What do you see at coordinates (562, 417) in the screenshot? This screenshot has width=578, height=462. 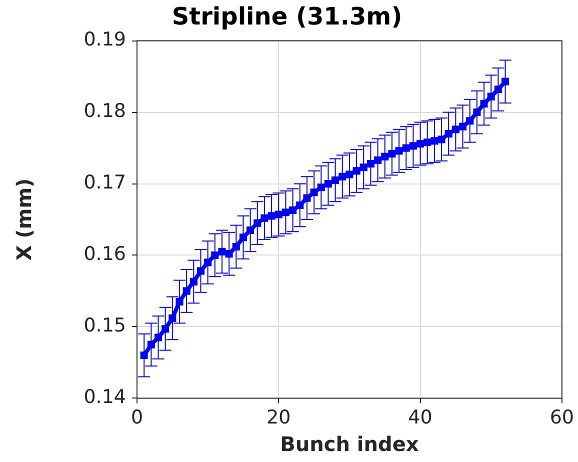 I see `x-tick-label: 60` at bounding box center [562, 417].